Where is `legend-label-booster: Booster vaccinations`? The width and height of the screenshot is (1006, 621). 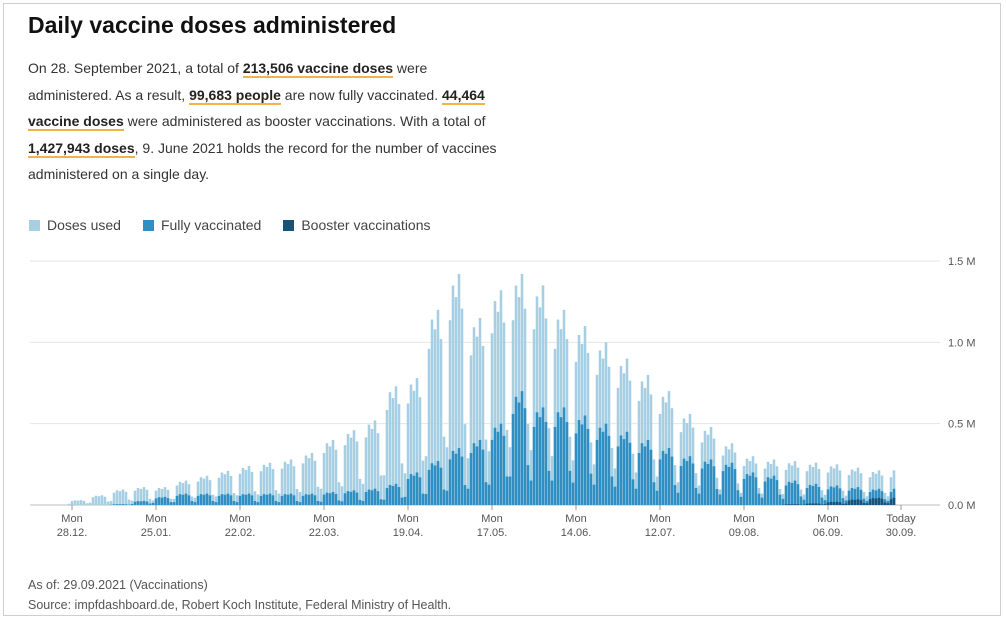 legend-label-booster: Booster vaccinations is located at coordinates (366, 225).